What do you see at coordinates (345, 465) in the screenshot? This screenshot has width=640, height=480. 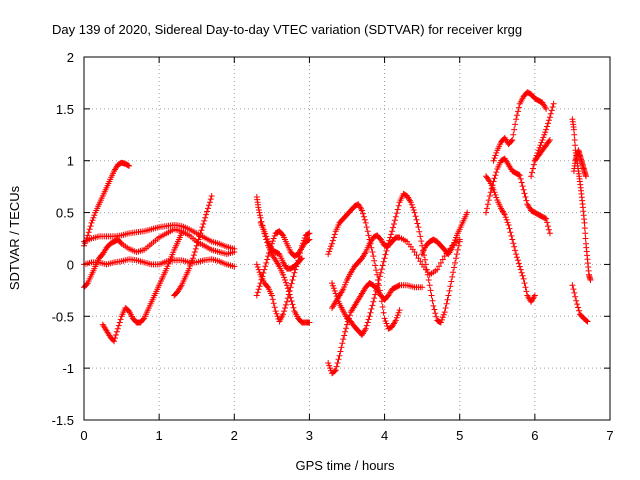 I see `x-axis-label: GPS time / hours` at bounding box center [345, 465].